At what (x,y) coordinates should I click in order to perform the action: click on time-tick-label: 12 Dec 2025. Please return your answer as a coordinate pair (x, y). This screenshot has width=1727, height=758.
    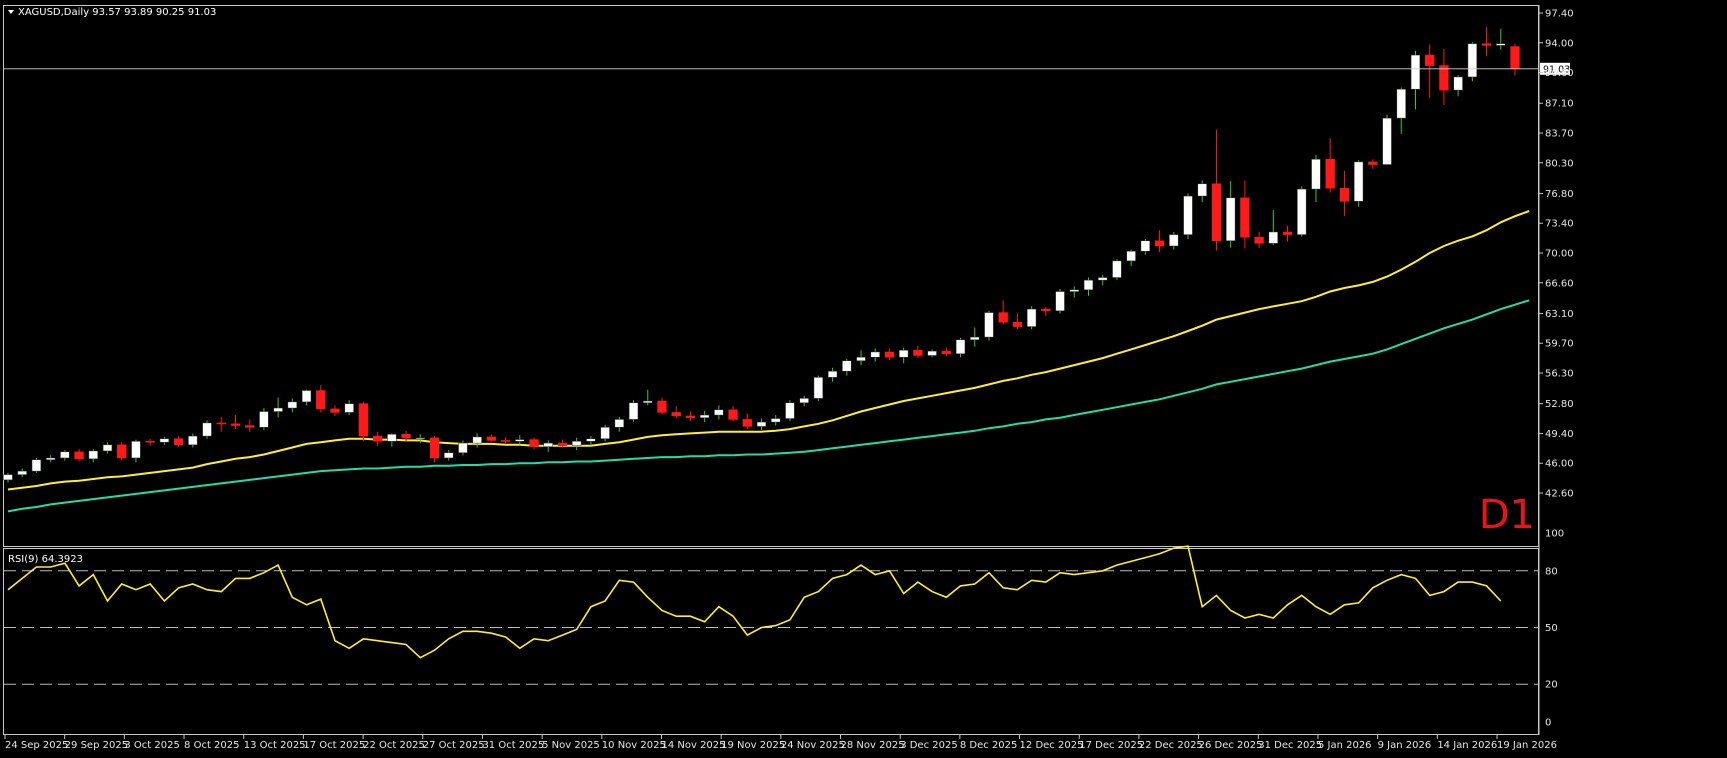
    Looking at the image, I should click on (1052, 745).